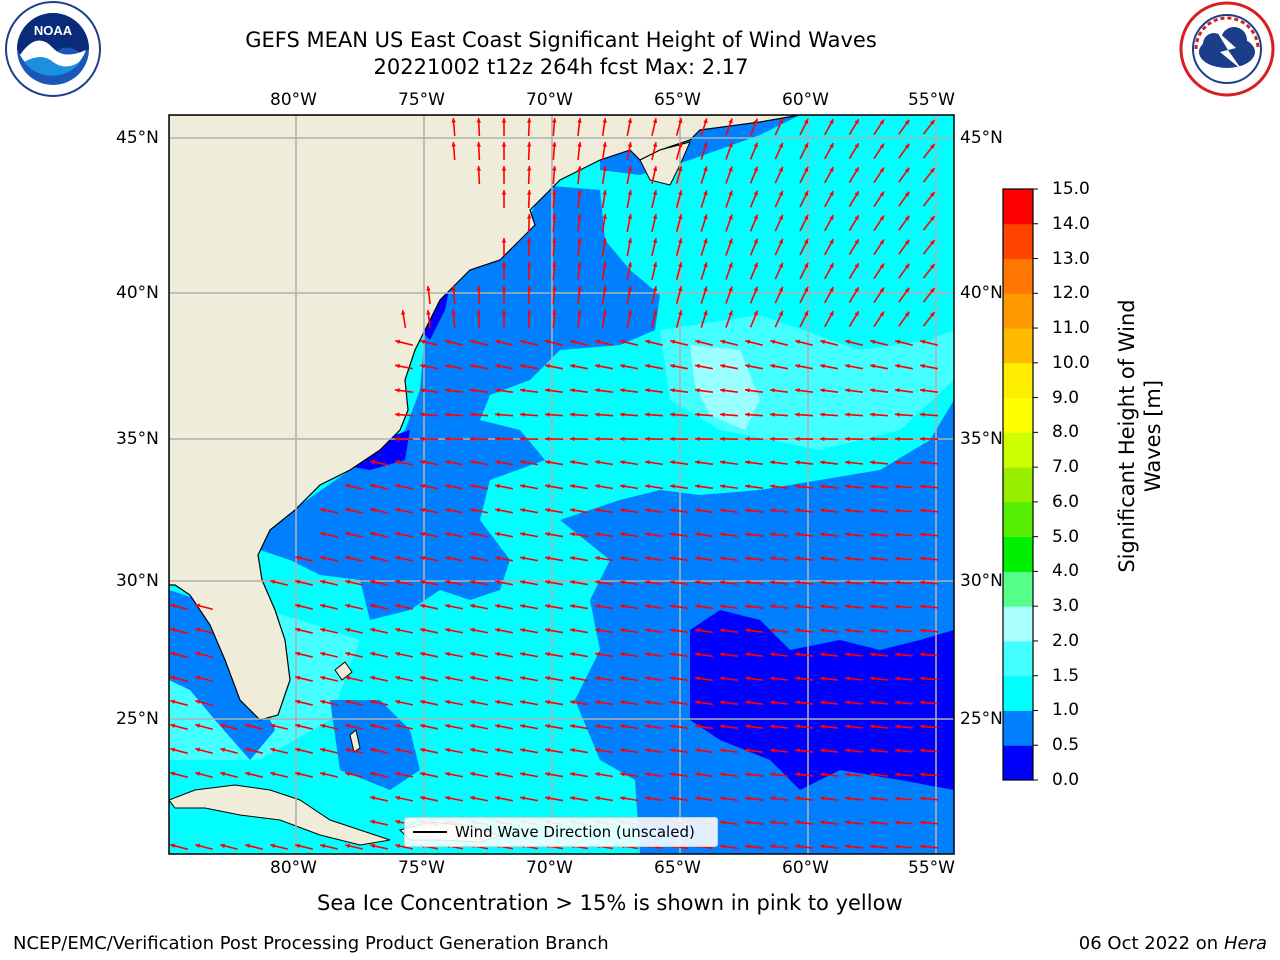 Image resolution: width=1280 pixels, height=960 pixels. What do you see at coordinates (1020, 484) in the screenshot?
I see `colorbar` at bounding box center [1020, 484].